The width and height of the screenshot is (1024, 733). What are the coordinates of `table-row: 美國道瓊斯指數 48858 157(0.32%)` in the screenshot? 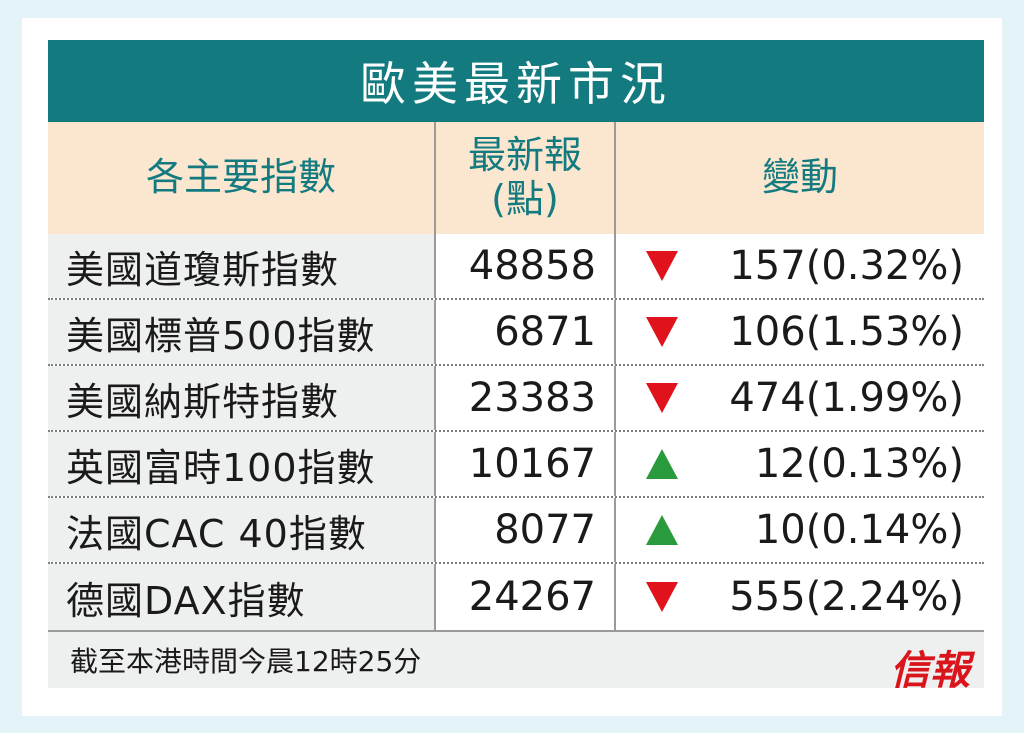 It's located at (516, 267).